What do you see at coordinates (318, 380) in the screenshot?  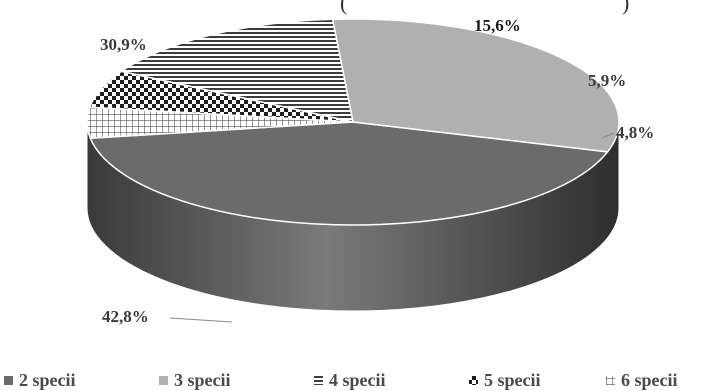 I see `legend-swatch-4-specii` at bounding box center [318, 380].